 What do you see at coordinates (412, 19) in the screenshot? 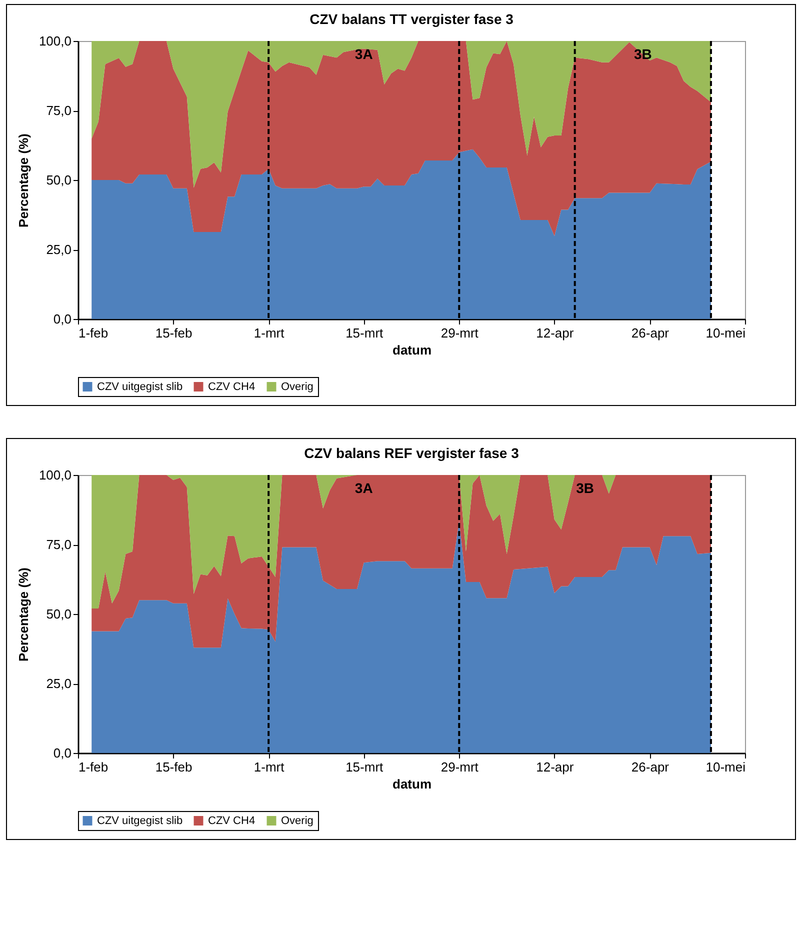
I see `chart-title: CZV balans TT vergister fase 3` at bounding box center [412, 19].